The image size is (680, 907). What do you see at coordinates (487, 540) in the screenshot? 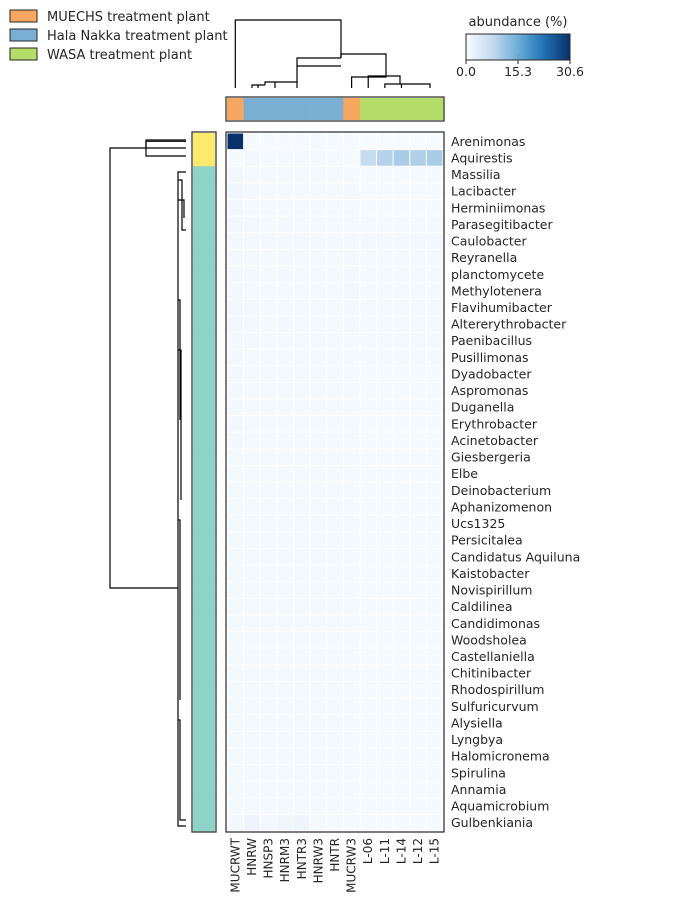
I see `row-label: Persicitalea` at bounding box center [487, 540].